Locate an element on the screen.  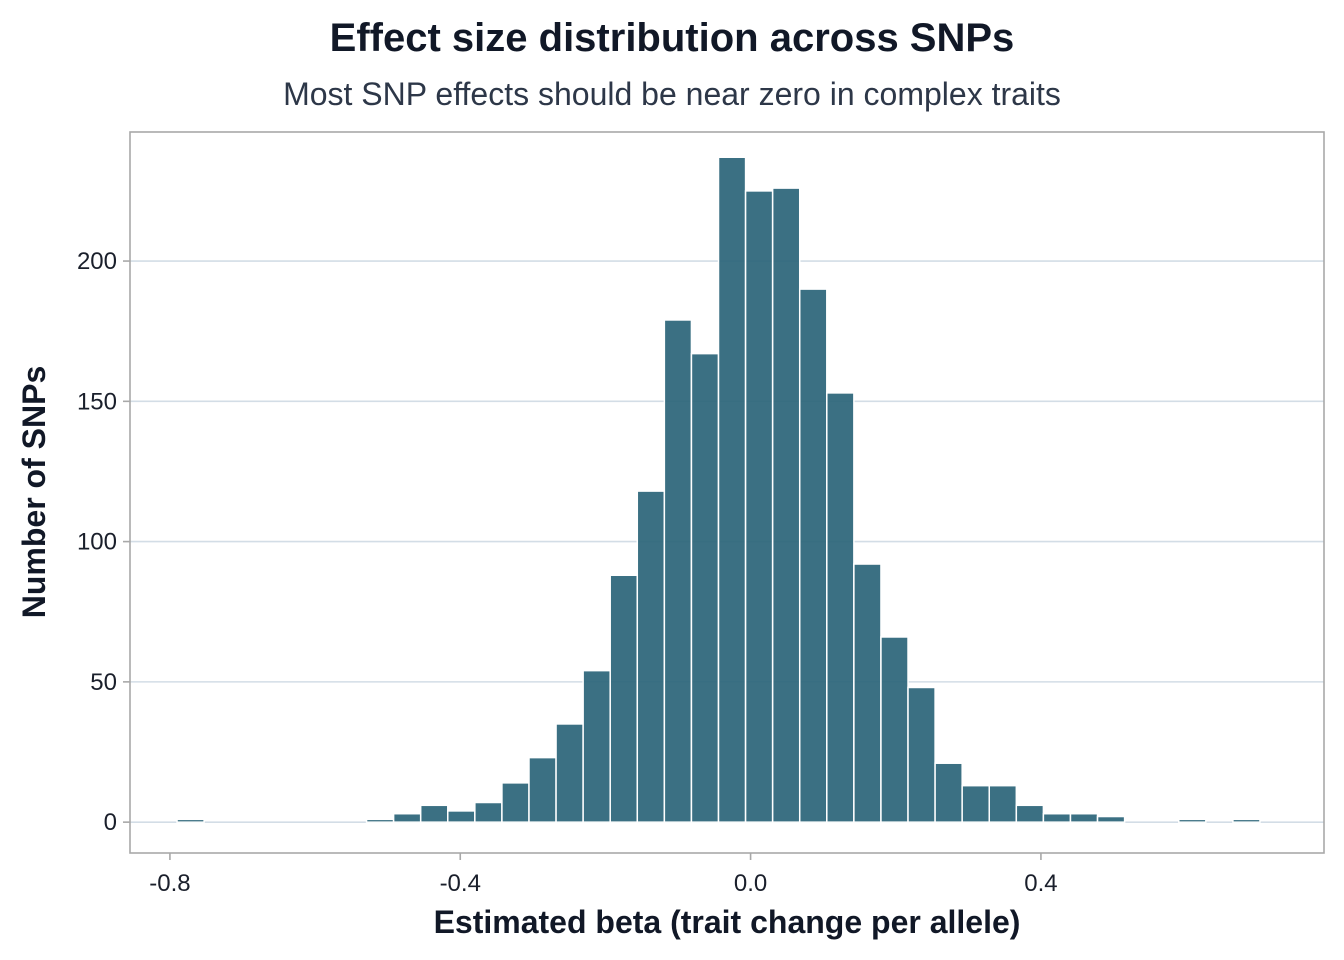
y-tick-label: 200 is located at coordinates (97, 261).